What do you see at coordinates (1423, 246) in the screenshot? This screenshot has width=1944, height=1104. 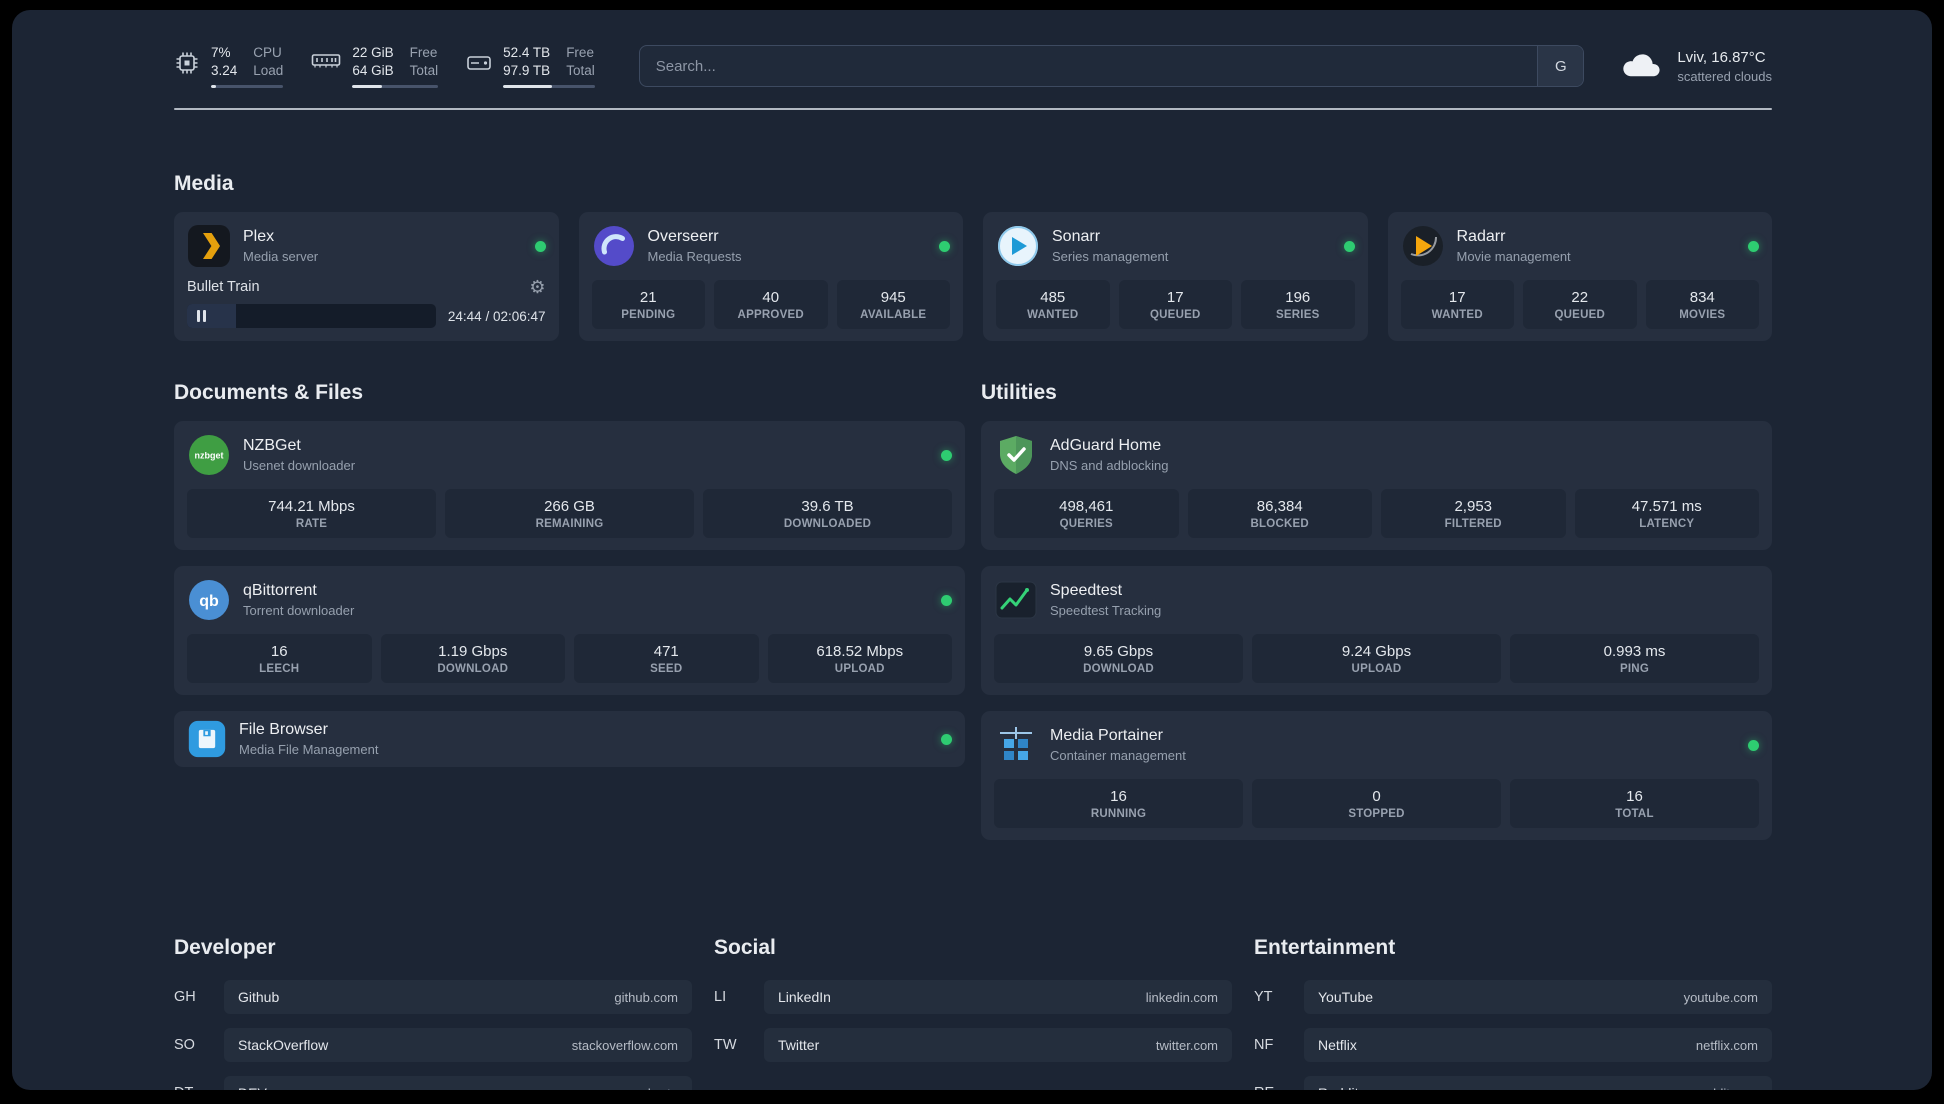 I see `radarr-icon` at bounding box center [1423, 246].